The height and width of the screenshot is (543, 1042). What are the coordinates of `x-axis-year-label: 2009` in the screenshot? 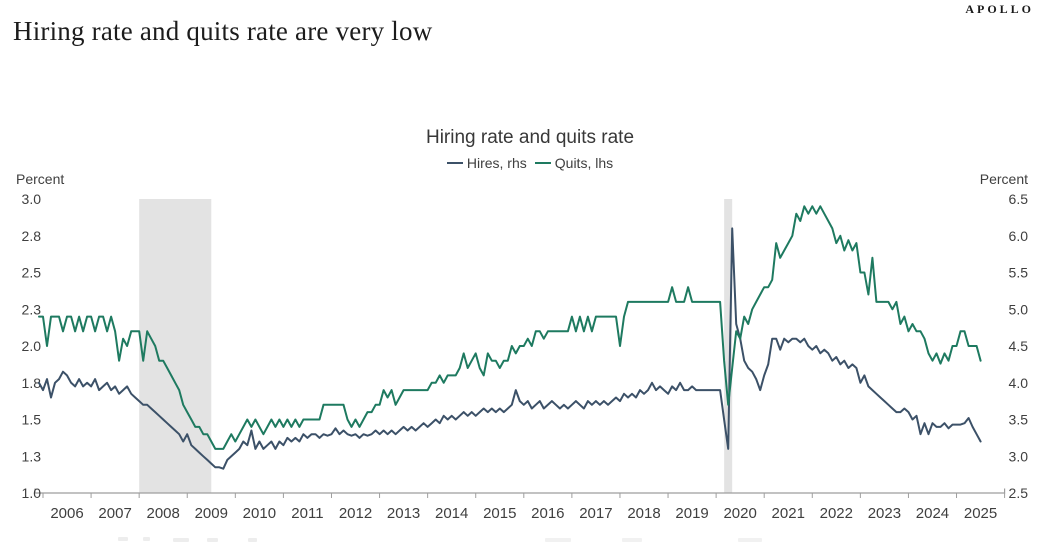 It's located at (211, 513).